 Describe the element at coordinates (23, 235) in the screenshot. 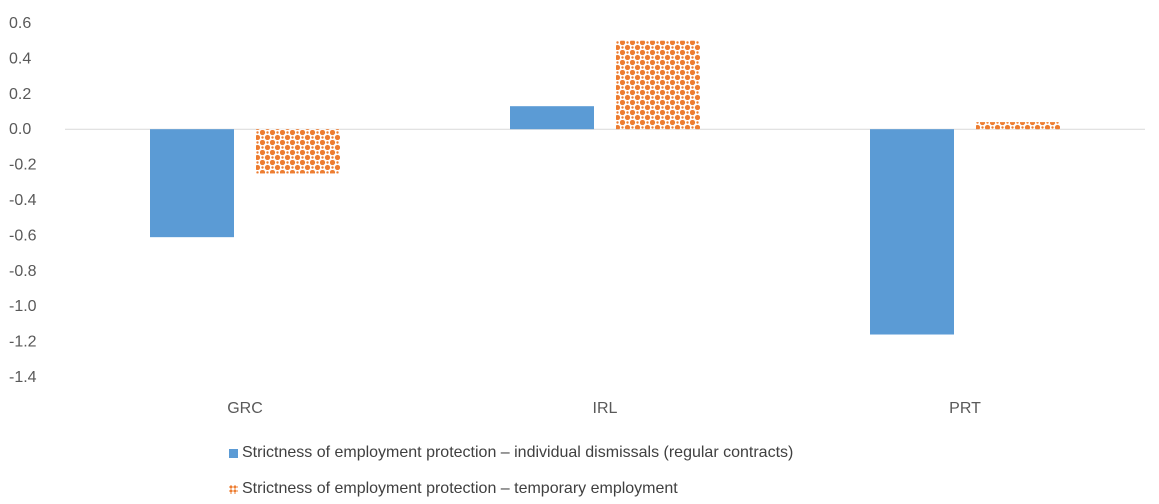

I see `y-tick-label: -0.6` at that location.